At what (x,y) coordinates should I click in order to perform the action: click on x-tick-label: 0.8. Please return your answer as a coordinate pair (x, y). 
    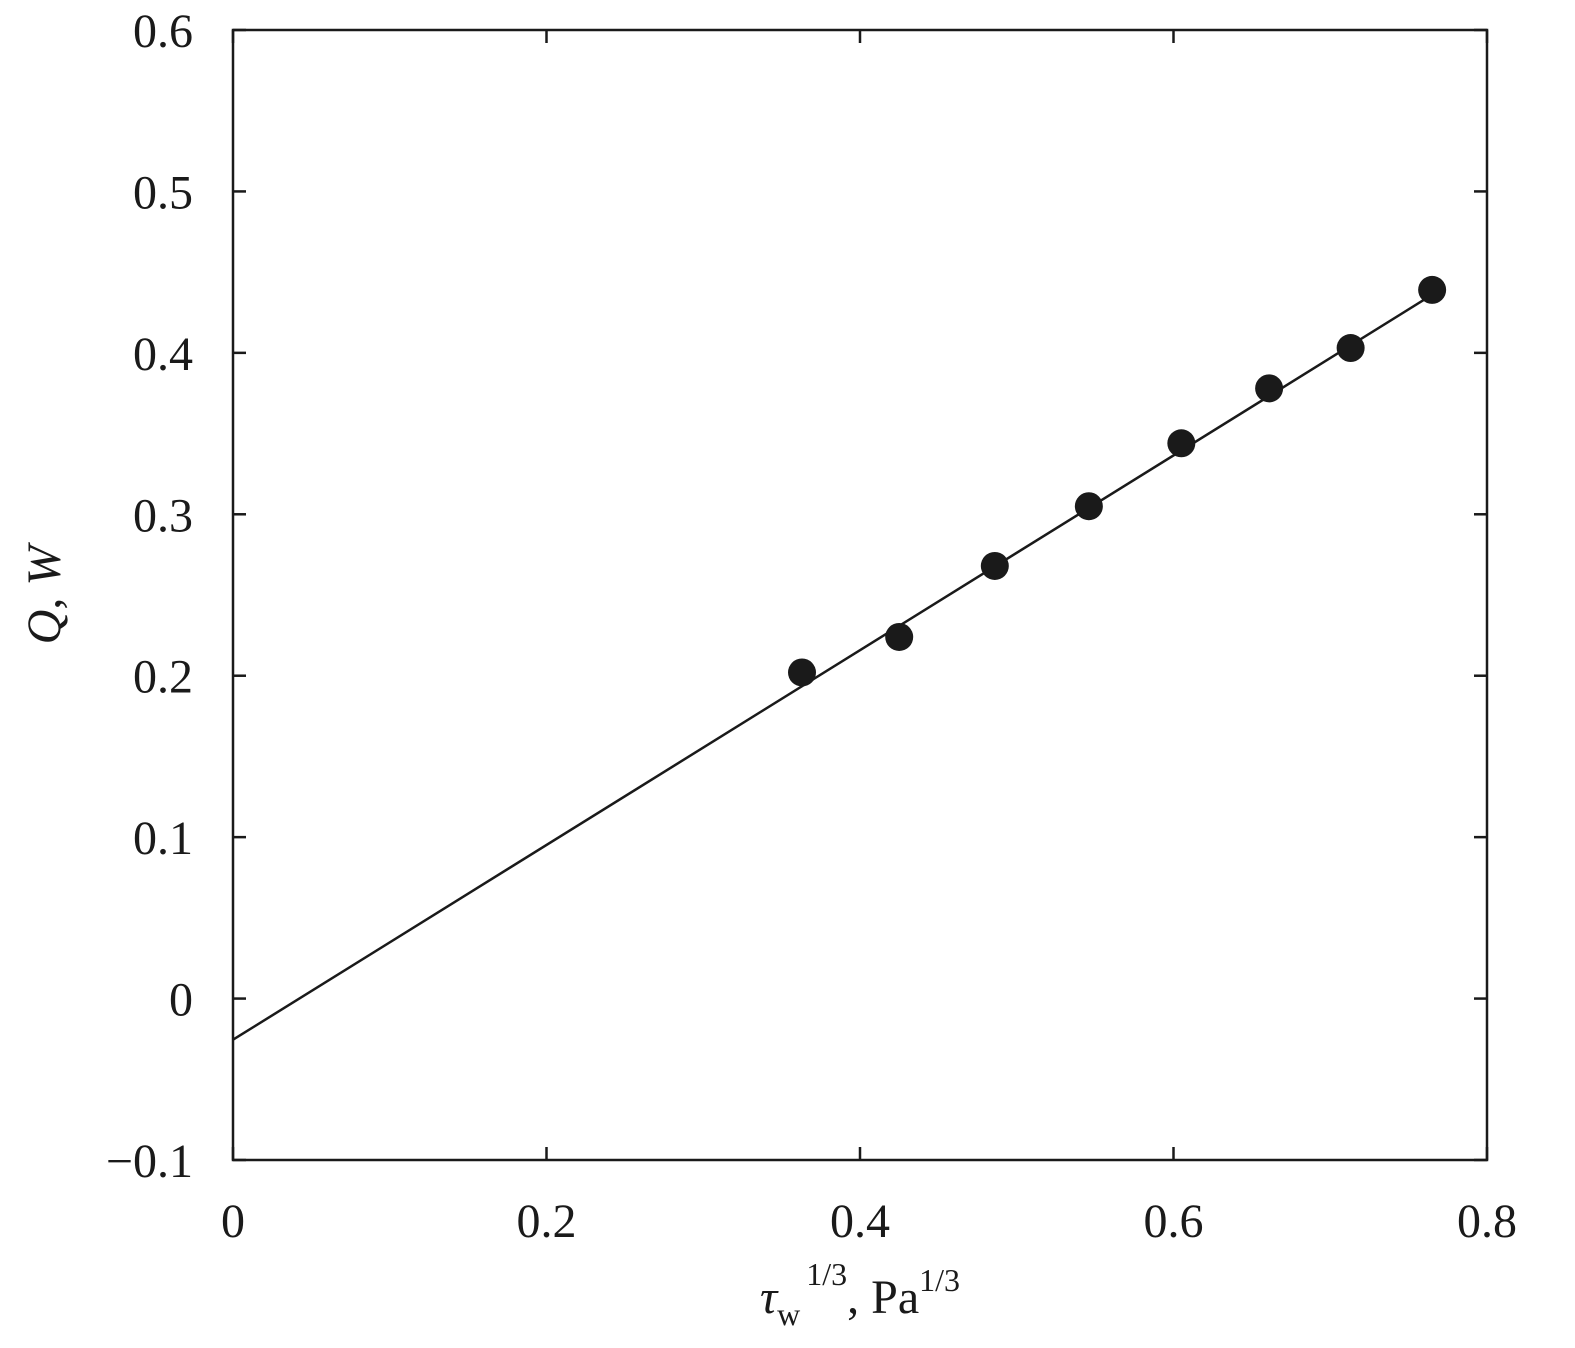
    Looking at the image, I should click on (1487, 1221).